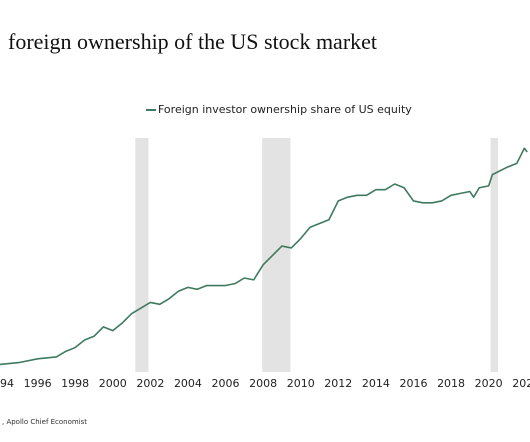 The height and width of the screenshot is (442, 530). I want to click on x-tick-label: 2006, so click(226, 383).